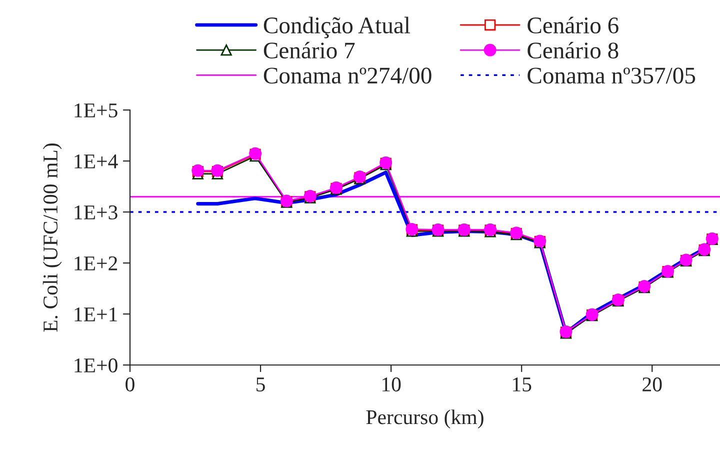  Describe the element at coordinates (96, 161) in the screenshot. I see `y-tick-label: 1E+4` at that location.